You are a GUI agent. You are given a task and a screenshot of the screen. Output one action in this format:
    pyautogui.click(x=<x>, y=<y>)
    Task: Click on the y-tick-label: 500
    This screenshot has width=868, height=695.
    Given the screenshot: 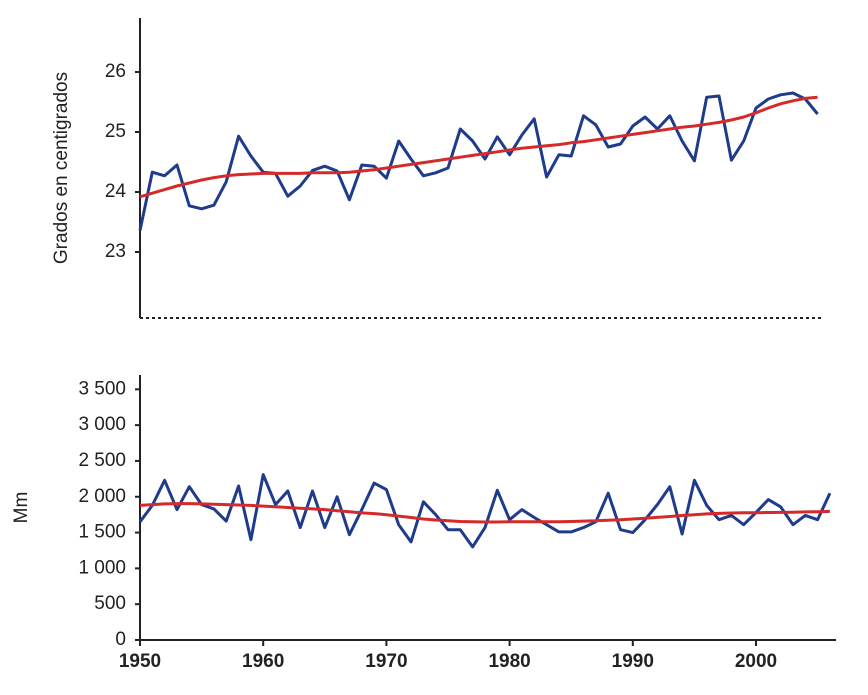 What is the action you would take?
    pyautogui.click(x=110, y=603)
    